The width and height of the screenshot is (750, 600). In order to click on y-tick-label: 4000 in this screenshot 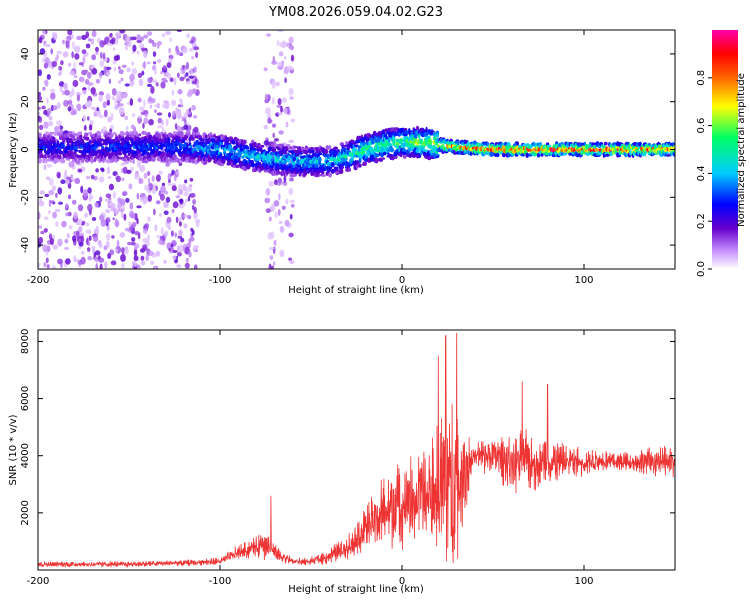, I will do `click(25, 455)`.